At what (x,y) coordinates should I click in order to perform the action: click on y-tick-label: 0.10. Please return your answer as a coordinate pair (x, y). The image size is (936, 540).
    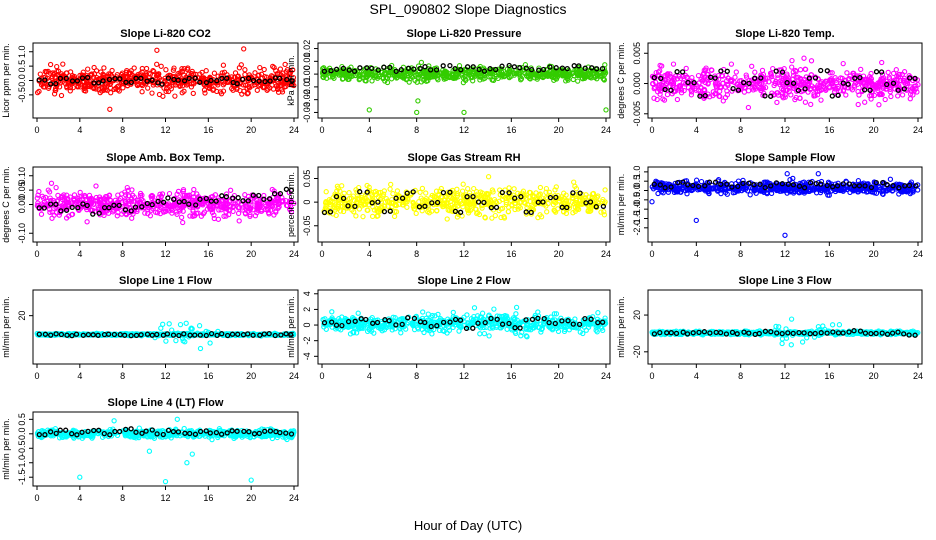
    Looking at the image, I should click on (22, 176).